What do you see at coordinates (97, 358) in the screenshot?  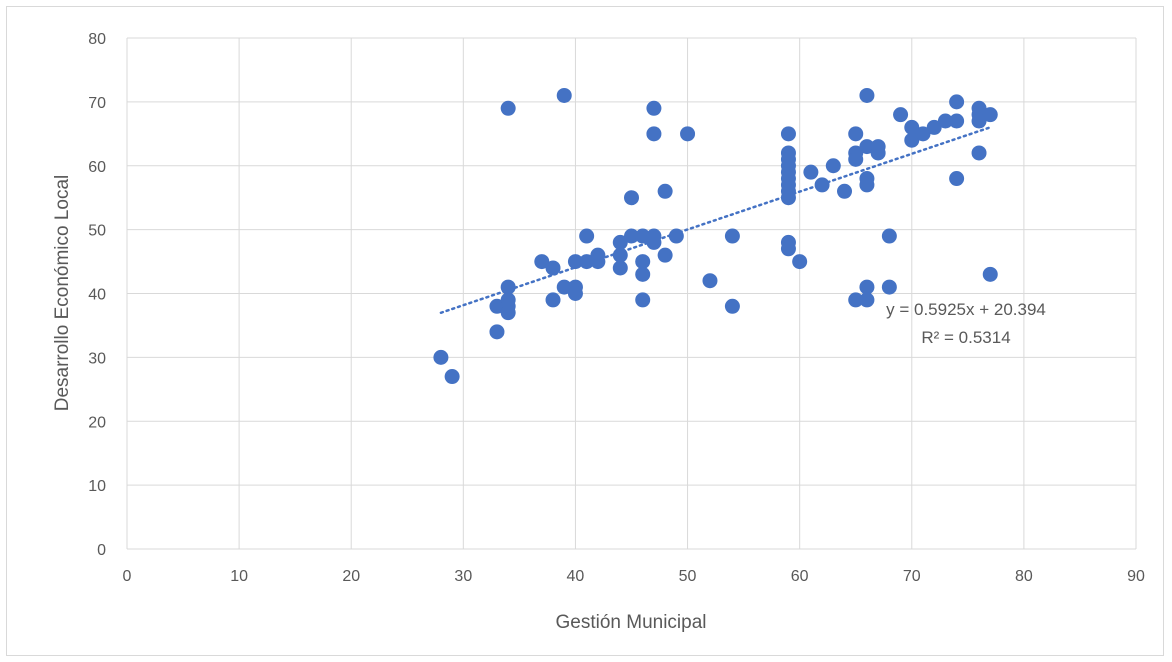 I see `y-tick-label: 30` at bounding box center [97, 358].